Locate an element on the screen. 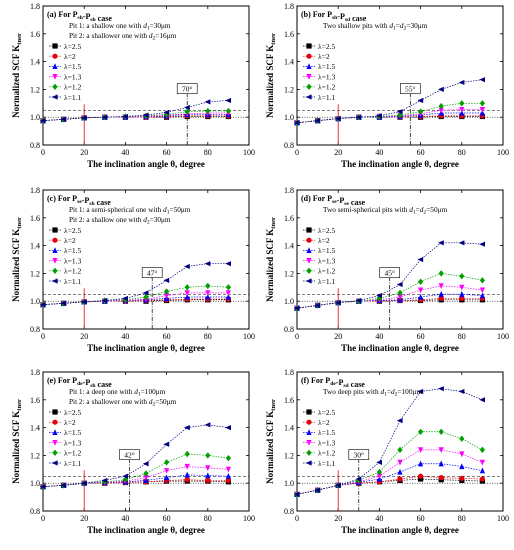 The image size is (514, 550). panel-subtitle: Two semi-spherical pits with d1=d2=50μm is located at coordinates (385, 210).